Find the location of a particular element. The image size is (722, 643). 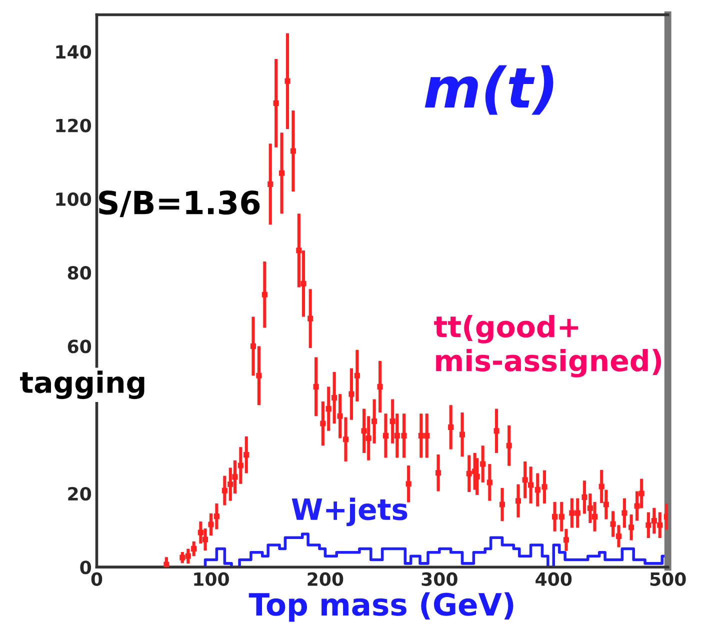

y-tick-label: 0 is located at coordinates (86, 567).